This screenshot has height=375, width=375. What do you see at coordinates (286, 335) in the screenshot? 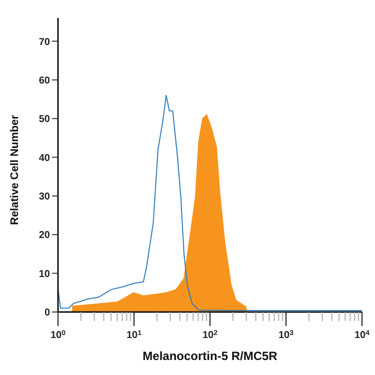
I see `x-tick-label: 10$^{3}$` at bounding box center [286, 335].